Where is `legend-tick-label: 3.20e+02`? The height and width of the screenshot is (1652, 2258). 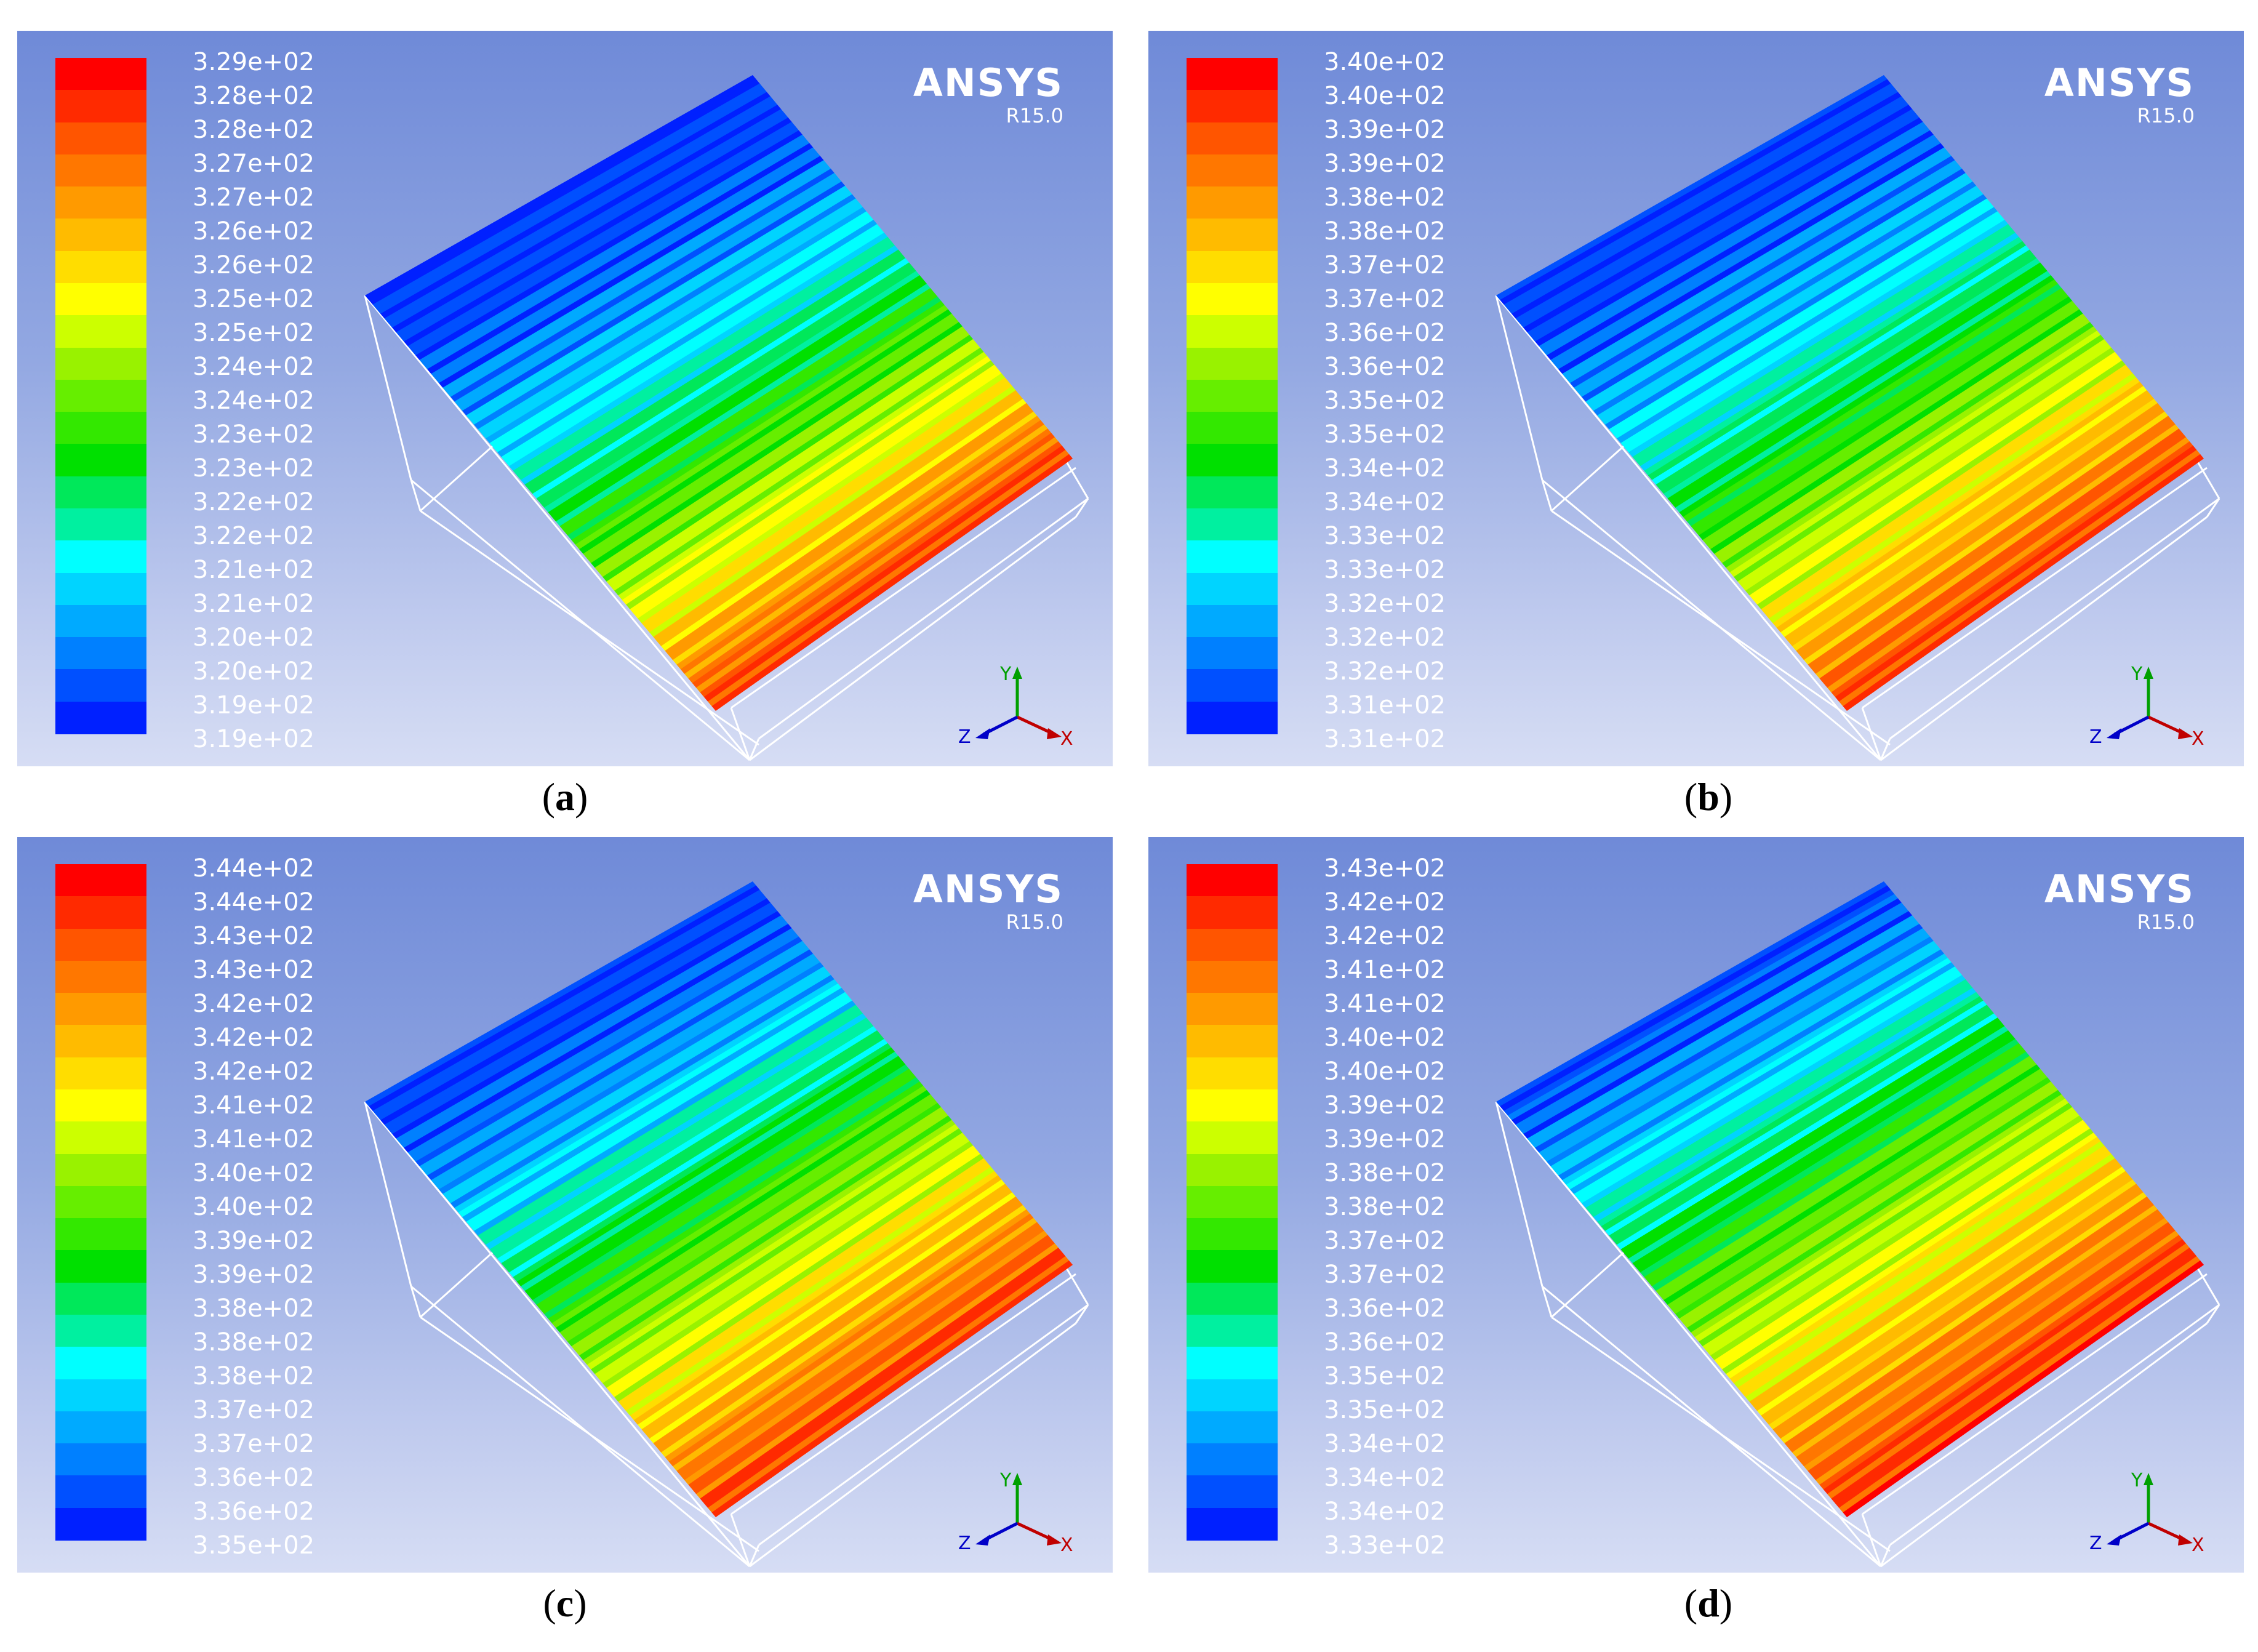 legend-tick-label: 3.20e+02 is located at coordinates (254, 638).